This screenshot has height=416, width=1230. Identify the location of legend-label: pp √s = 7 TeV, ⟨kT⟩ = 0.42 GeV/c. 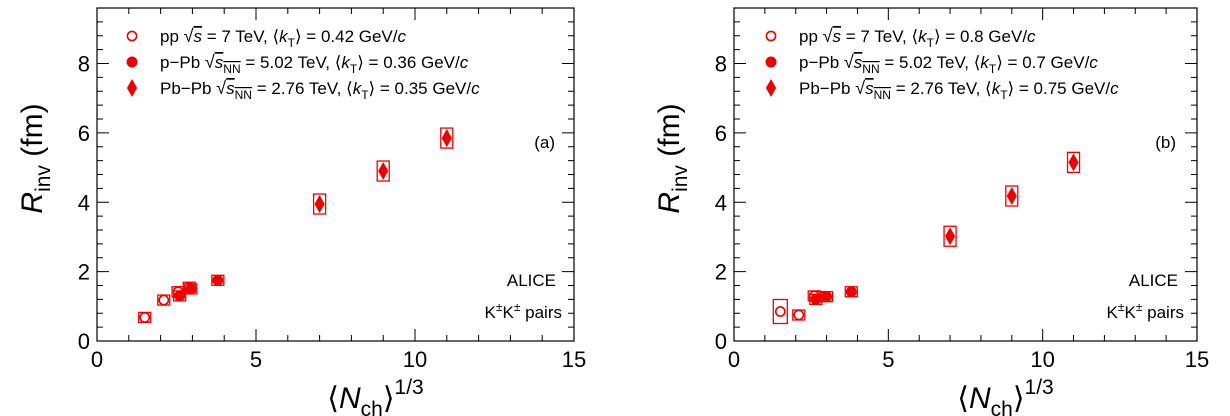
(283, 38).